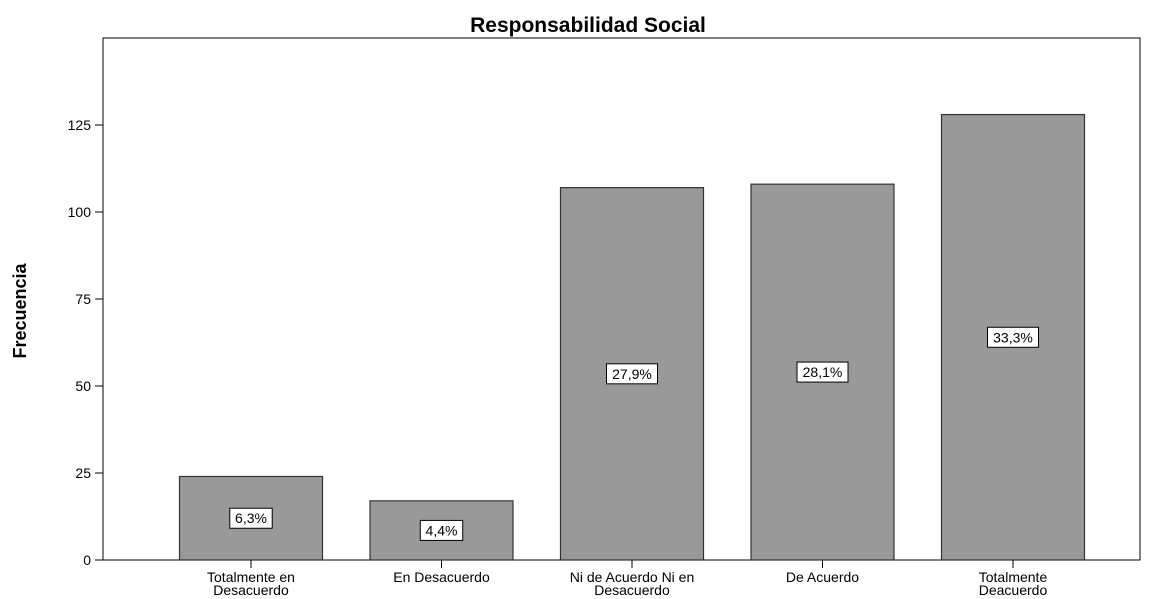 The width and height of the screenshot is (1150, 599). Describe the element at coordinates (80, 125) in the screenshot. I see `y-tick-label: 125` at that location.